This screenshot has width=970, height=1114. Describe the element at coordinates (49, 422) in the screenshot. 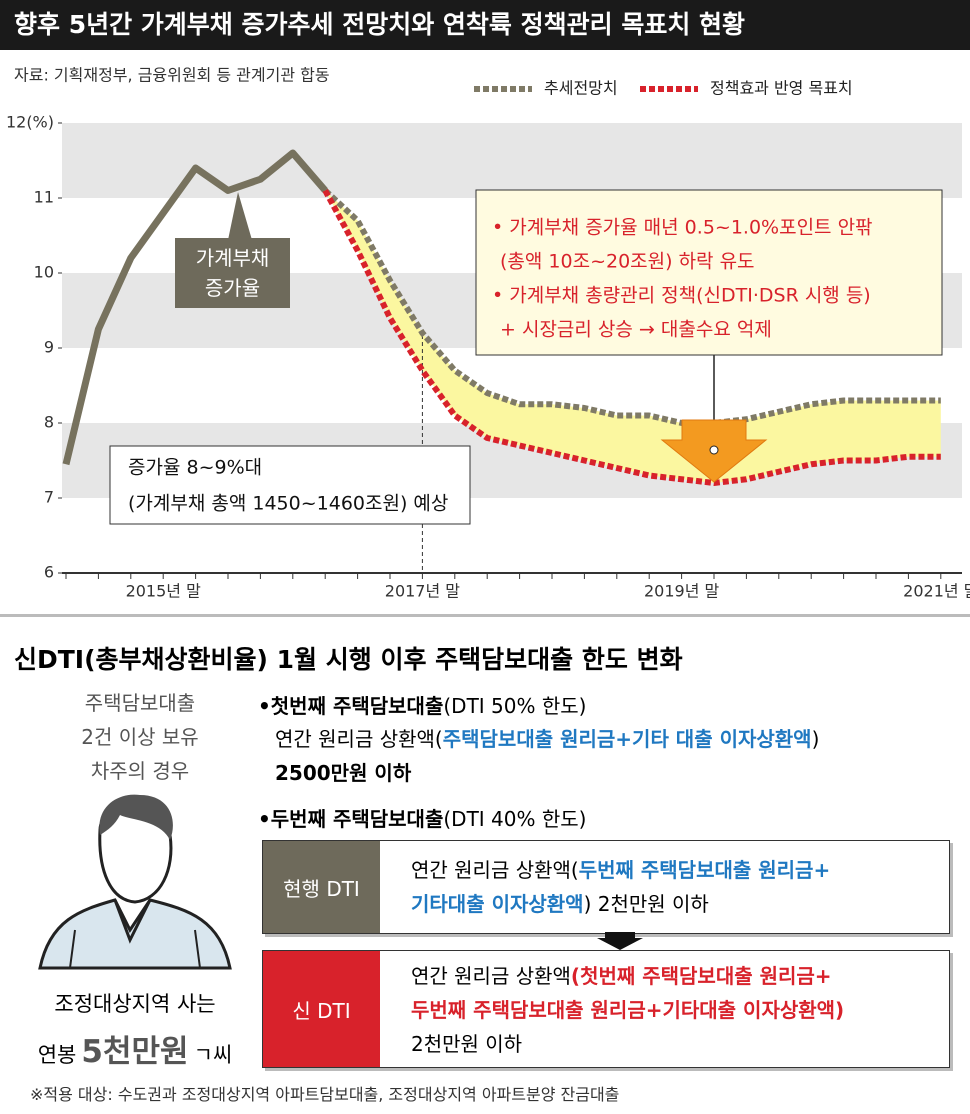

I see `y-tick-label: 8` at that location.